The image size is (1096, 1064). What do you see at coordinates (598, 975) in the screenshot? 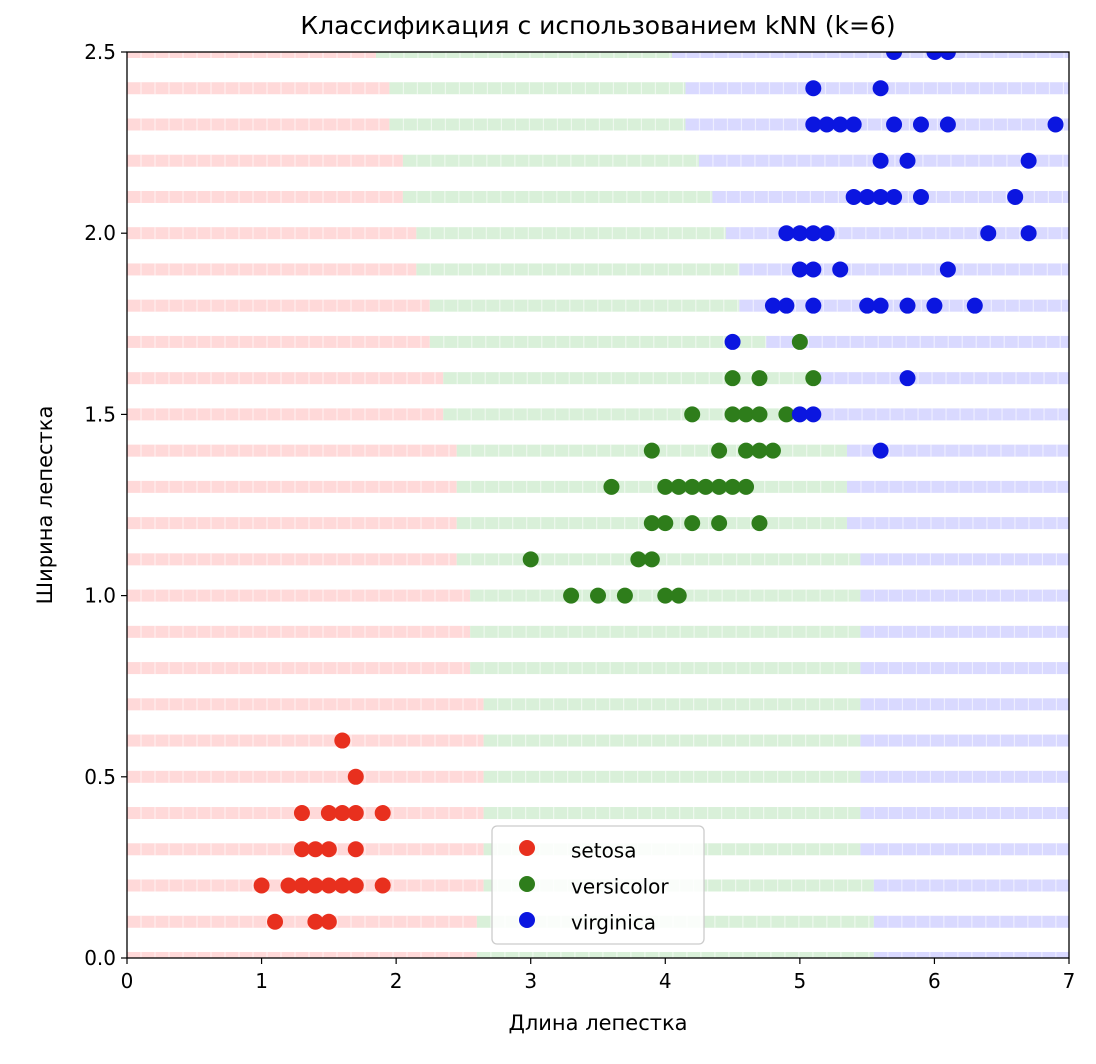
I see `x-axis: 0 1 2 3 4 5 6 7` at bounding box center [598, 975].